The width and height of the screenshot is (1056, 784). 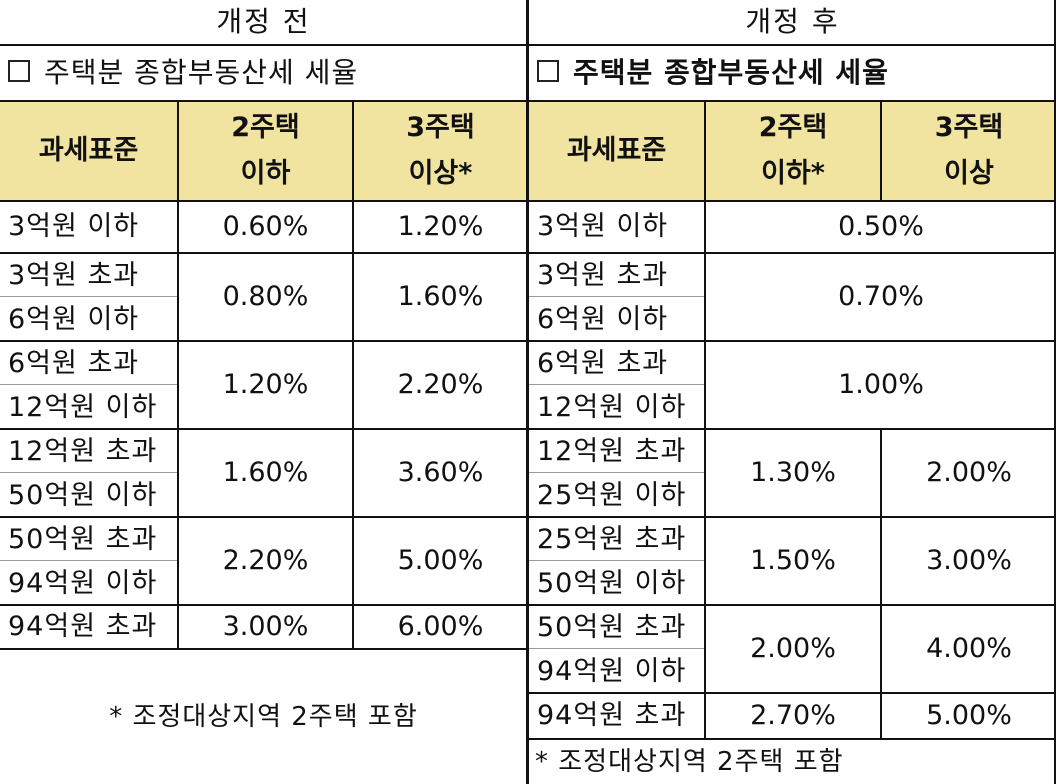 I want to click on after-rate-three: 3.00%, so click(x=969, y=560).